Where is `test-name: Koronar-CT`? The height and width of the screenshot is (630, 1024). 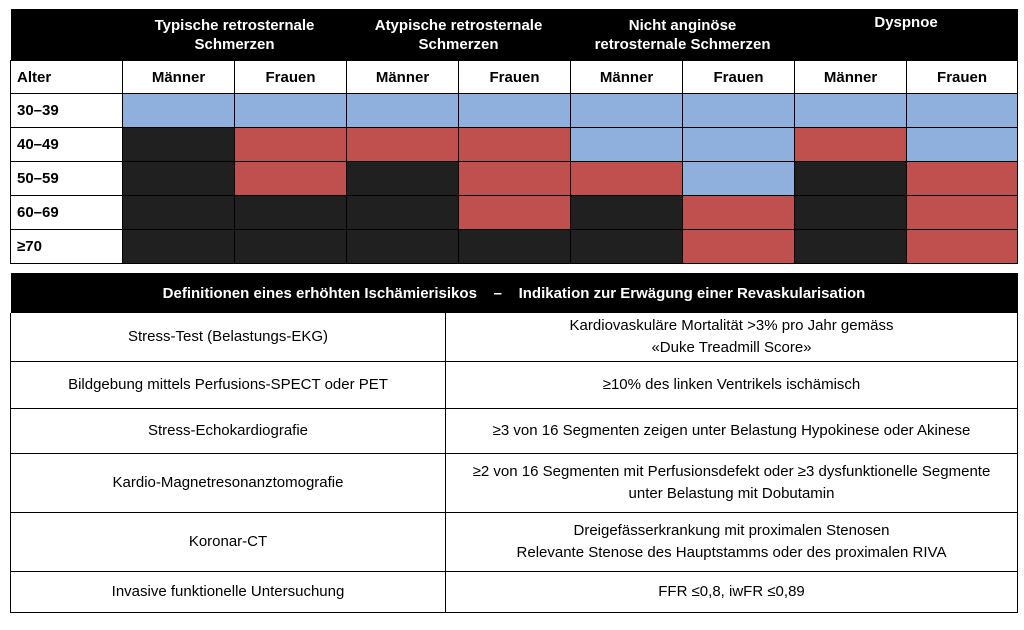
test-name: Koronar-CT is located at coordinates (228, 542).